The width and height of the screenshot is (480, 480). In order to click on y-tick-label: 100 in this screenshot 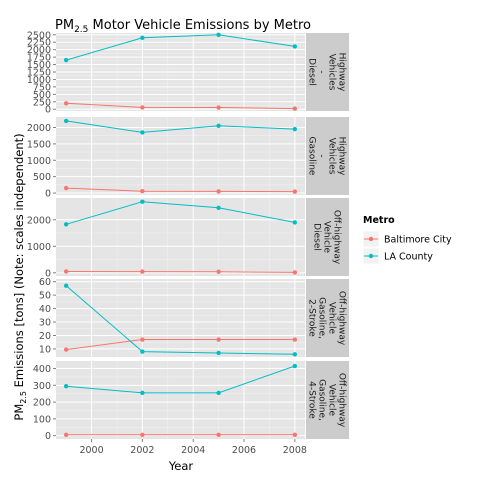, I will do `click(42, 419)`.